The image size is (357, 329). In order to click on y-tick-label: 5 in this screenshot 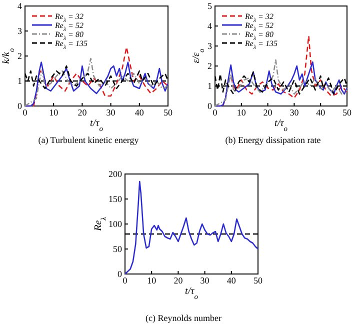, I will do `click(210, 5)`.